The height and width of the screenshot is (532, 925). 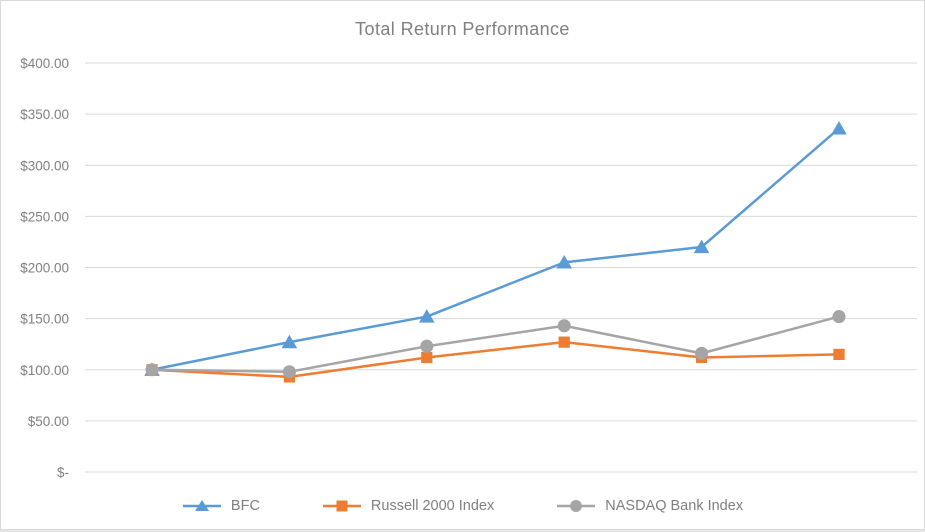 I want to click on y-tick-label: $50.00, so click(x=48, y=421).